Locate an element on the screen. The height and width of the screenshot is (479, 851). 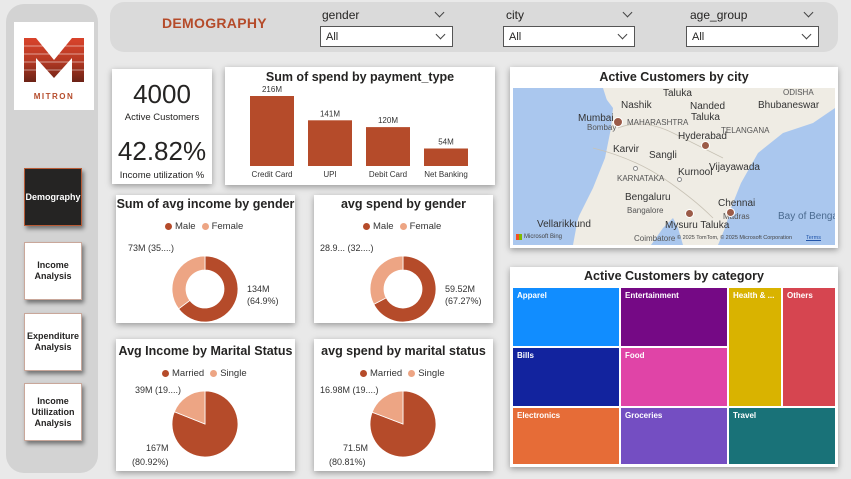
bar-debit-card is located at coordinates (388, 146).